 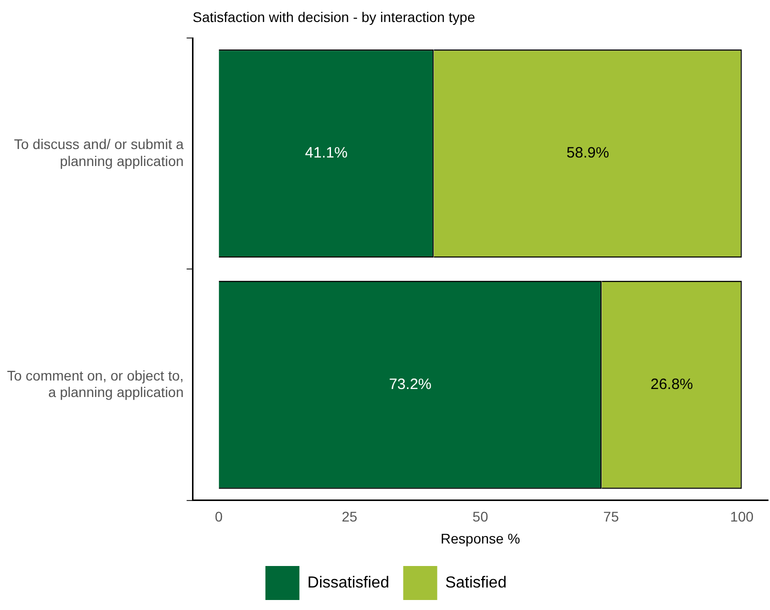 What do you see at coordinates (672, 384) in the screenshot?
I see `data-label: 26.8%` at bounding box center [672, 384].